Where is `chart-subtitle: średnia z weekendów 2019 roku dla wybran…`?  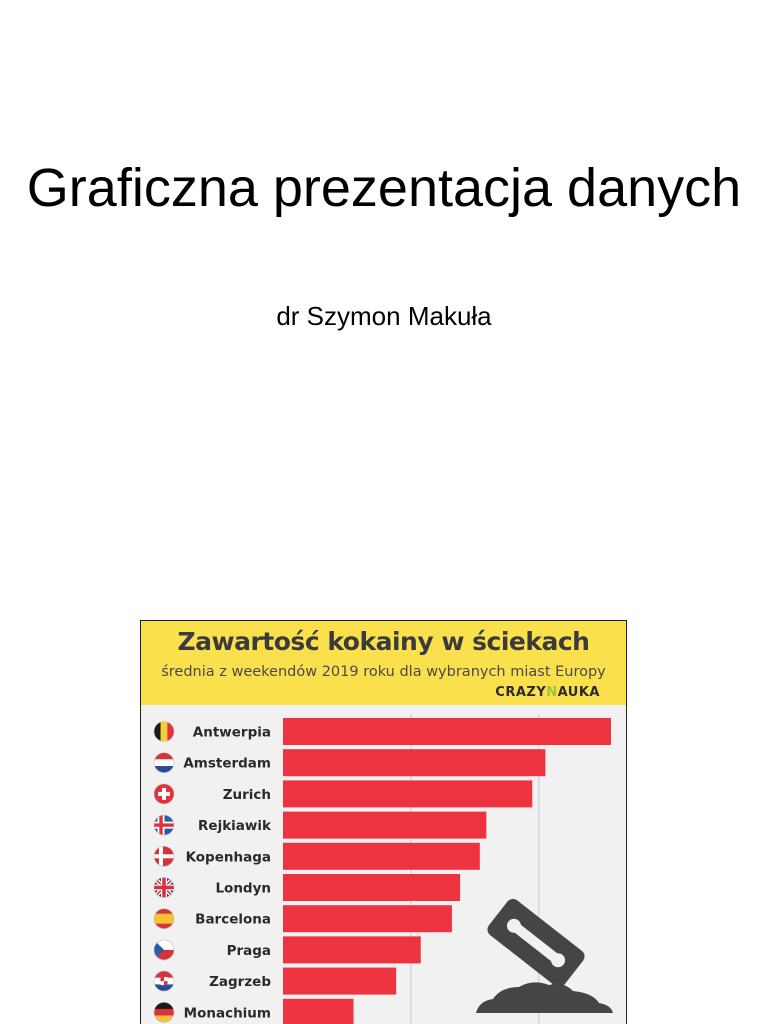
chart-subtitle: średnia z weekendów 2019 roku dla wybran… is located at coordinates (383, 672).